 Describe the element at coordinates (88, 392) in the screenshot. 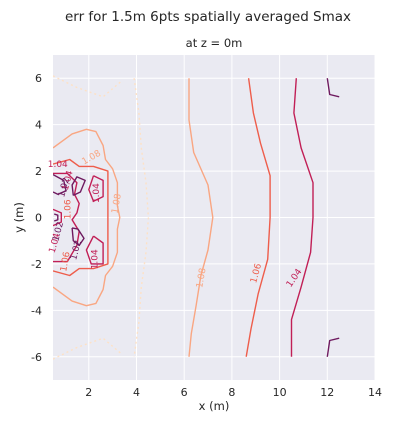

I see `x-tick-label: 2` at that location.